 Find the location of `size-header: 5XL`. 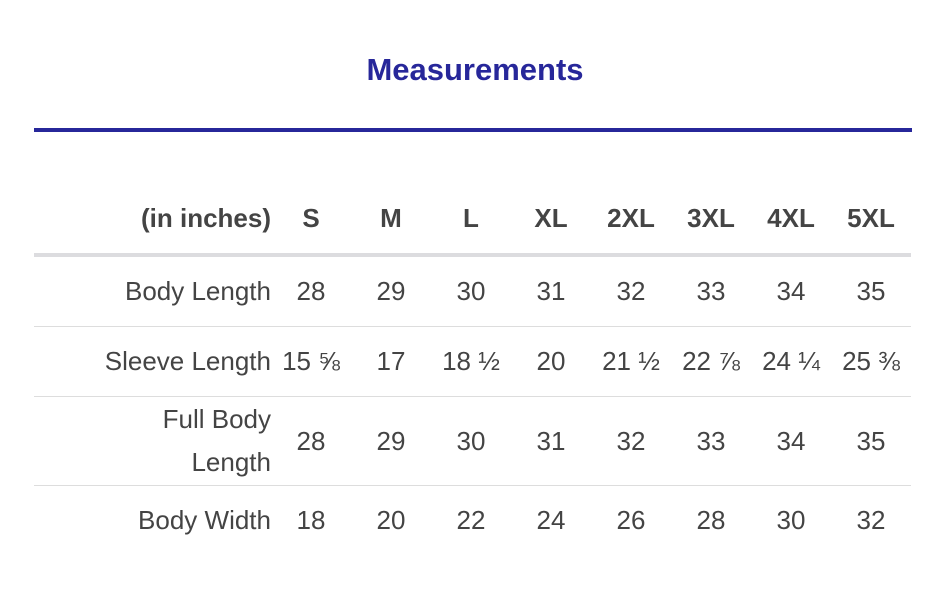

size-header: 5XL is located at coordinates (871, 220).